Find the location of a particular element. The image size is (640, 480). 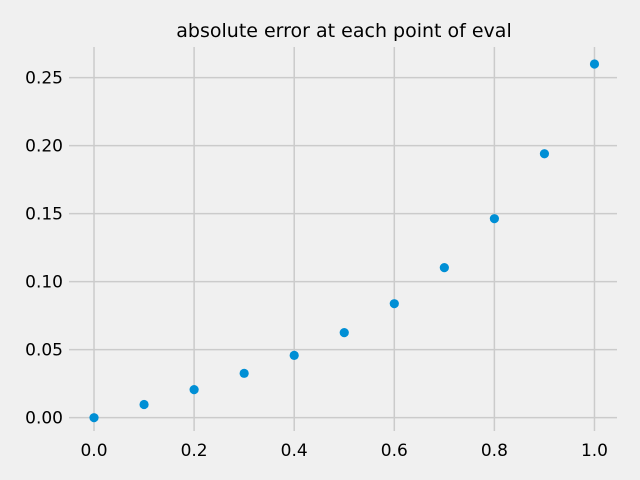

x-tick-label: 0.8 is located at coordinates (494, 451).